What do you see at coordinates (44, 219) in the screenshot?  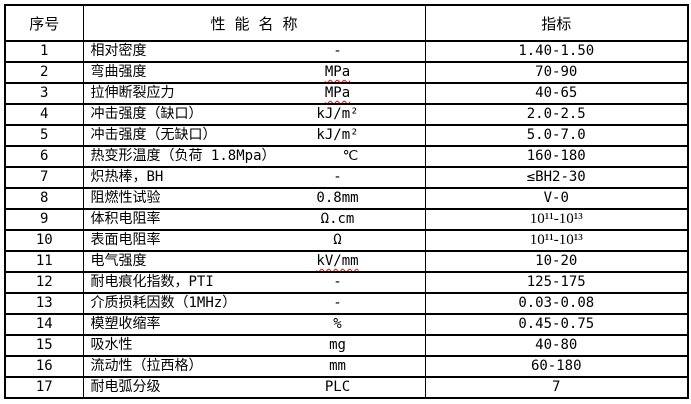 I see `row-number-cell: 9` at bounding box center [44, 219].